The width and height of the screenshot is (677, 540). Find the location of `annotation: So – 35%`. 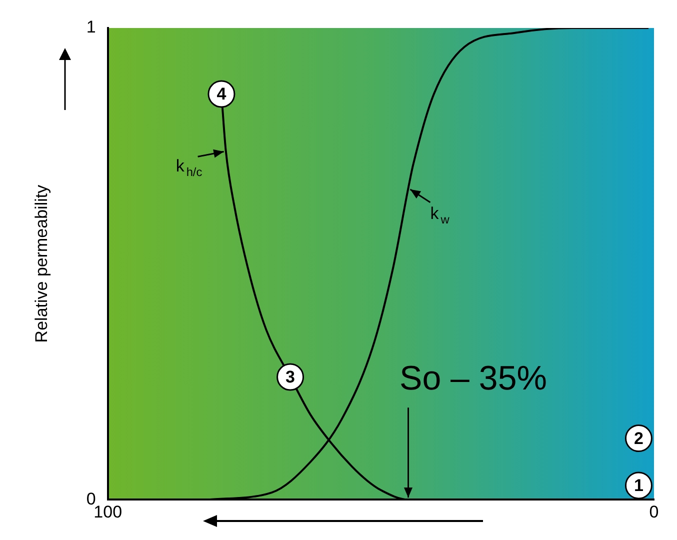

annotation: So – 35% is located at coordinates (473, 379).